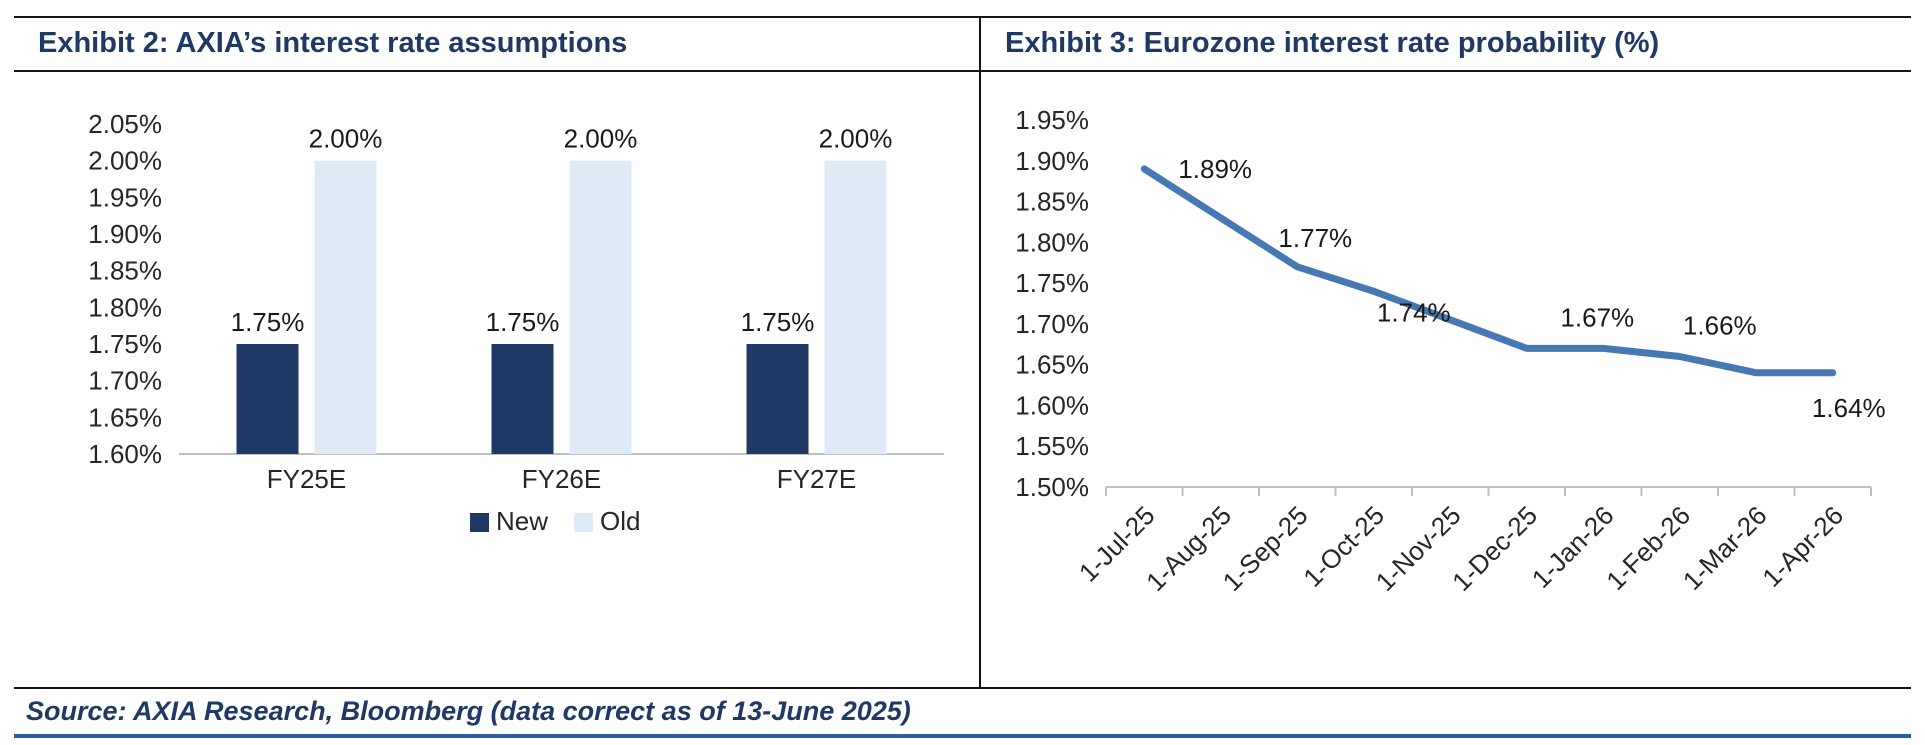 The height and width of the screenshot is (745, 1925). What do you see at coordinates (125, 124) in the screenshot?
I see `y-axis-tick-label: 2.05%` at bounding box center [125, 124].